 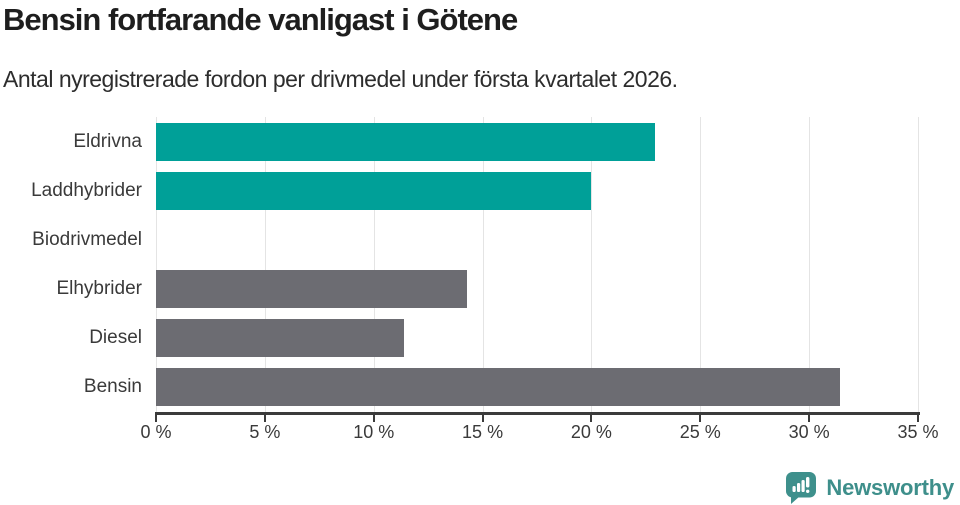 I want to click on newsworthy-logo: Newsworthy, so click(x=869, y=487).